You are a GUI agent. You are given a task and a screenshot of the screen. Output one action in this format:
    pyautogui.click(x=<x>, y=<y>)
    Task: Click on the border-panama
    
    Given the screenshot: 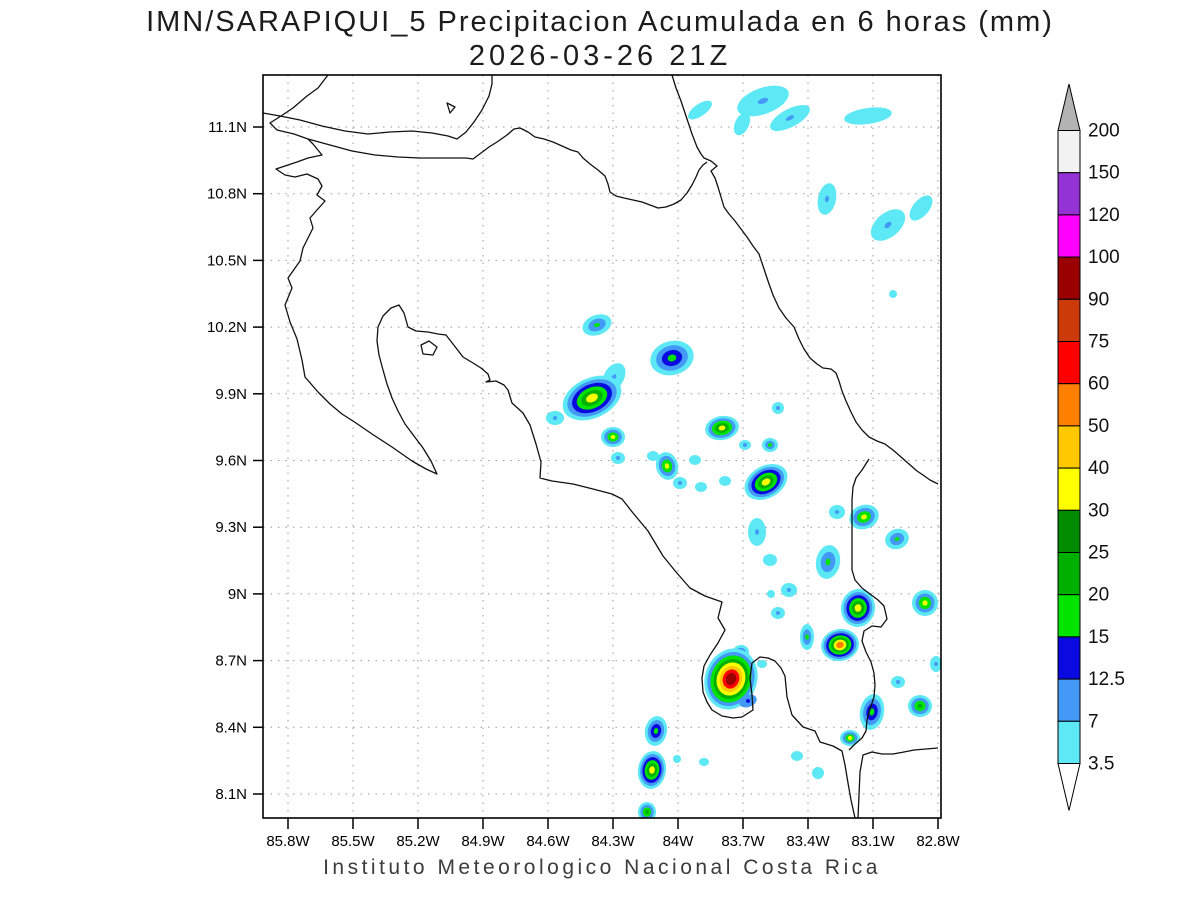 What is the action you would take?
    pyautogui.click(x=868, y=604)
    